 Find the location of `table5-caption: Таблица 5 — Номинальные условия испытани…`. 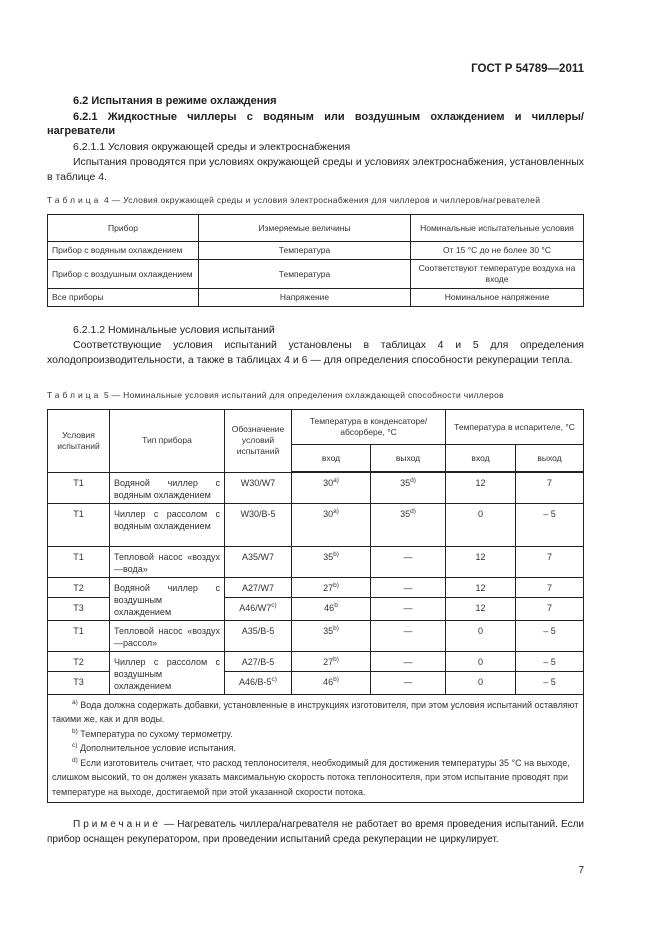

table5-caption: Таблица 5 — Номинальные условия испытани… is located at coordinates (315, 395).